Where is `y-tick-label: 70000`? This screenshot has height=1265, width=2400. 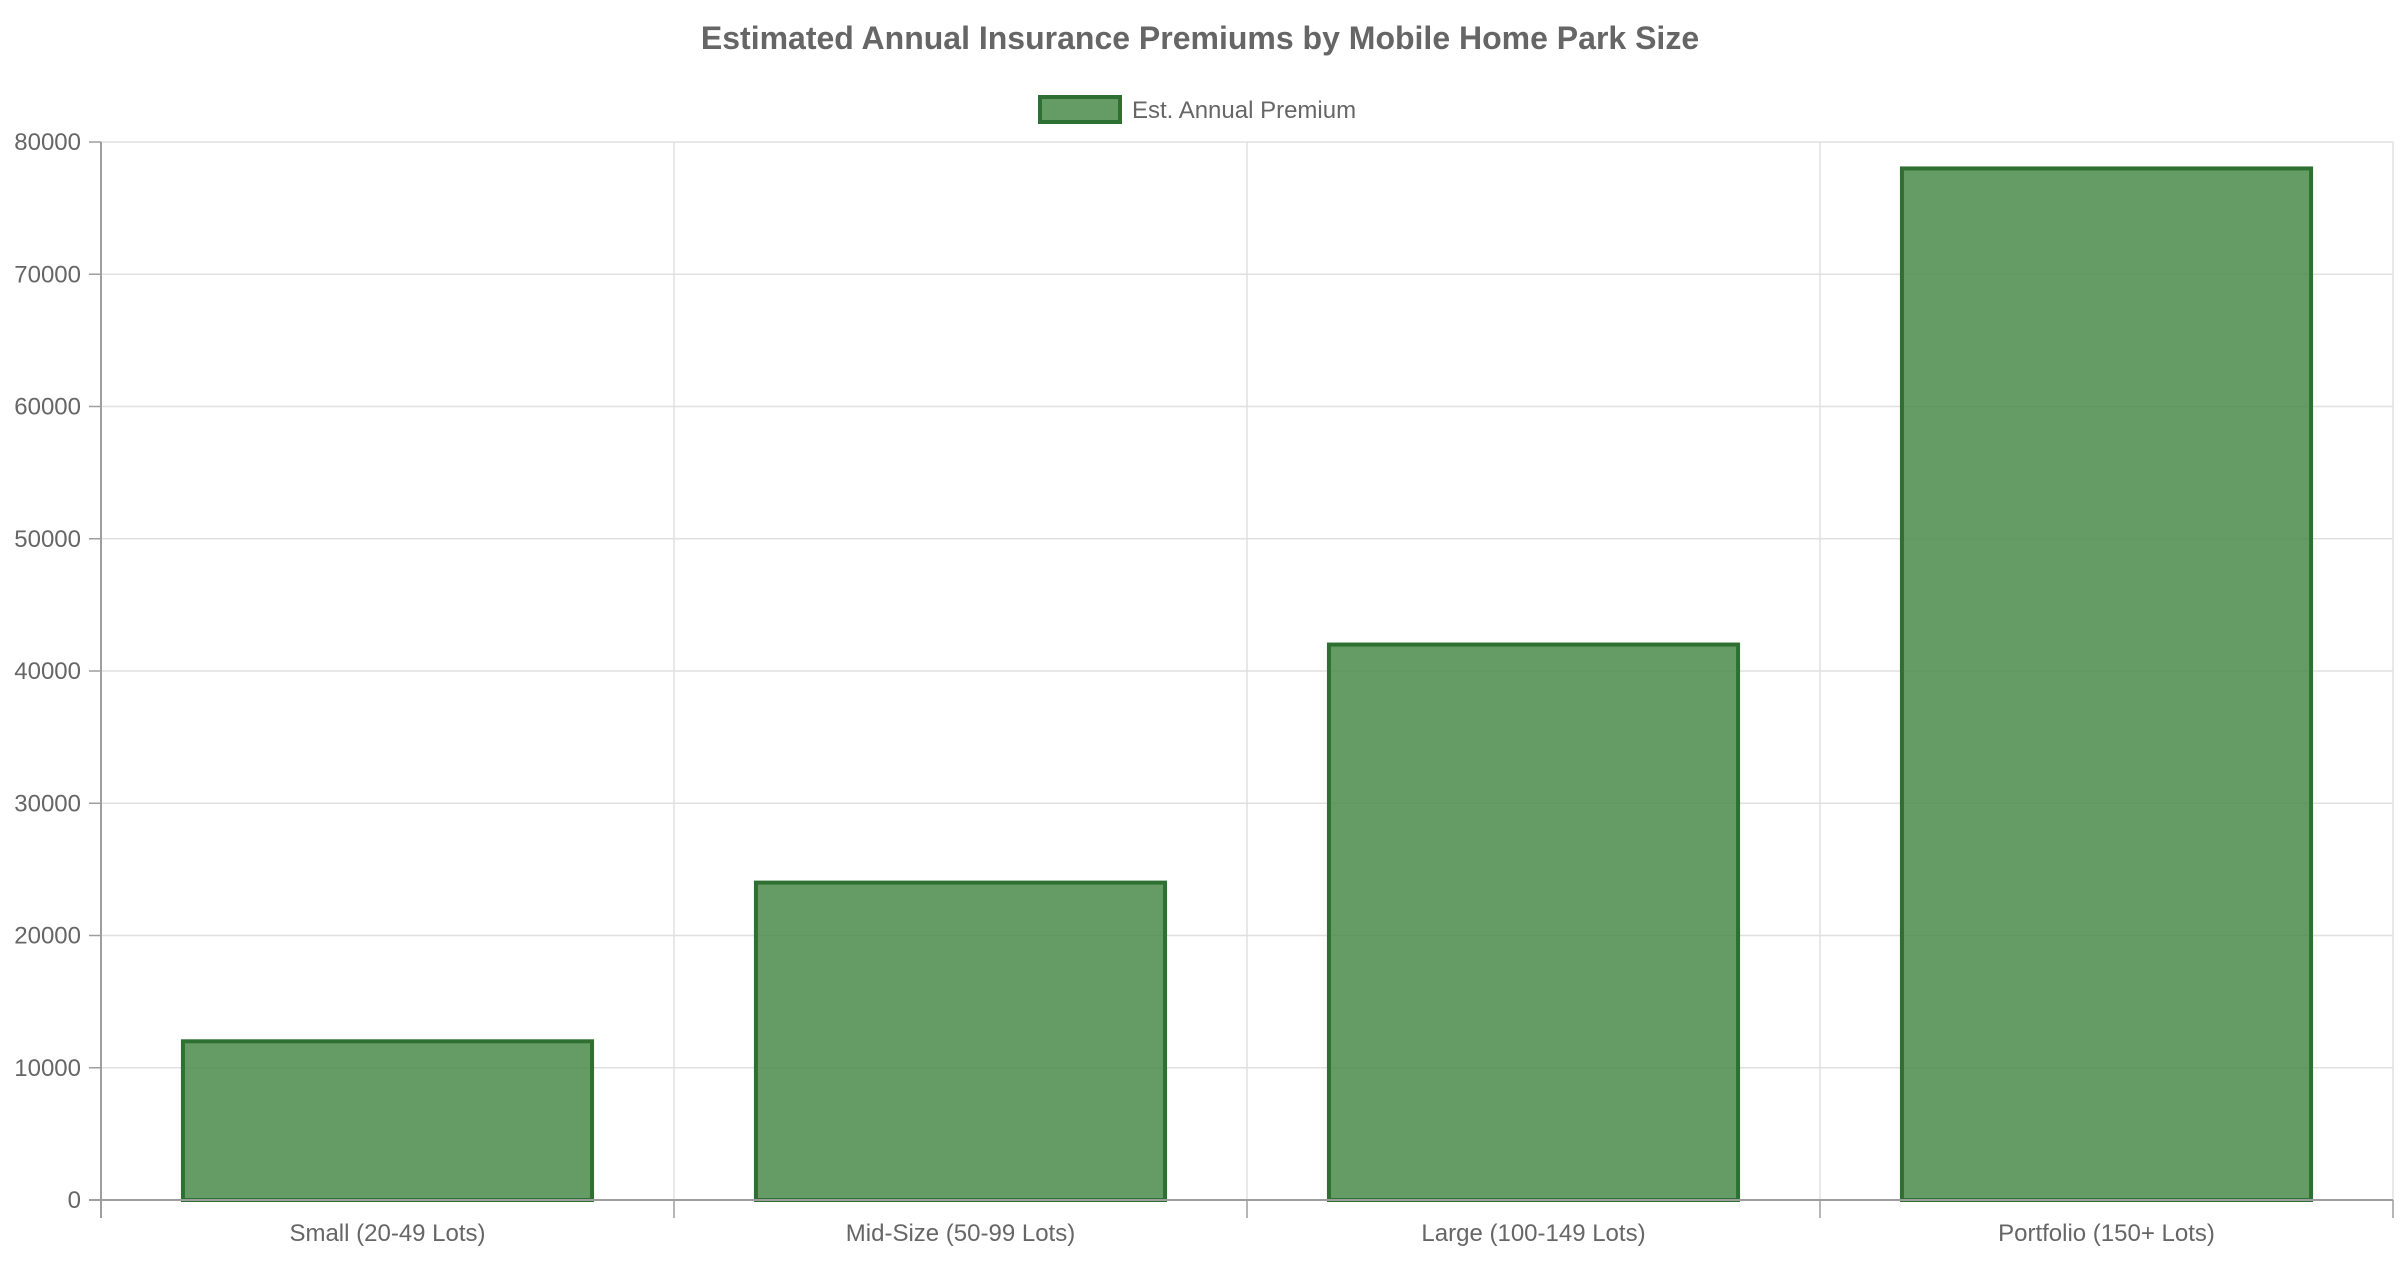
y-tick-label: 70000 is located at coordinates (47, 274).